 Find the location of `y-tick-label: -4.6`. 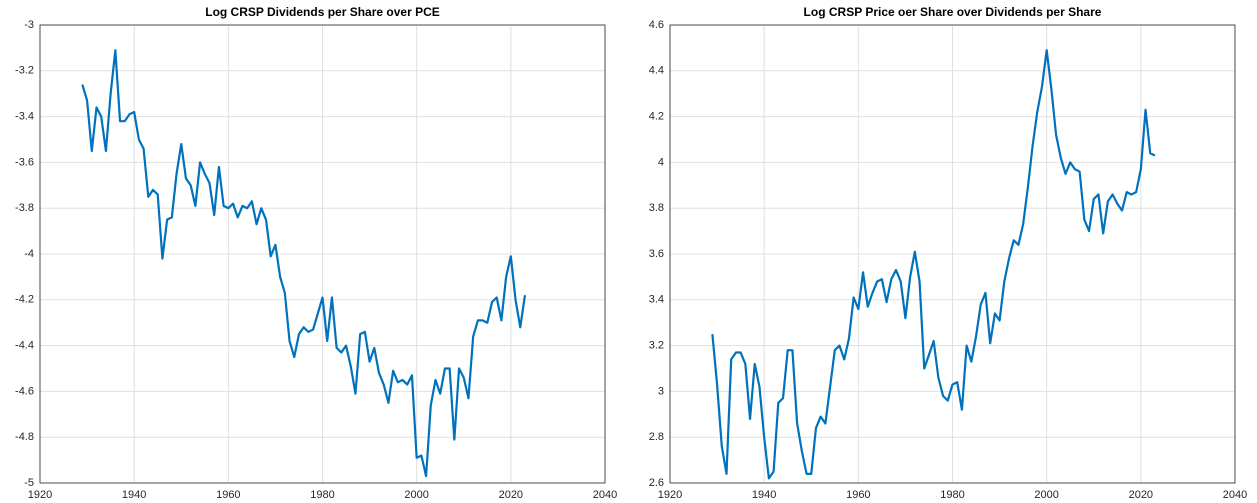

y-tick-label: -4.6 is located at coordinates (24, 391).